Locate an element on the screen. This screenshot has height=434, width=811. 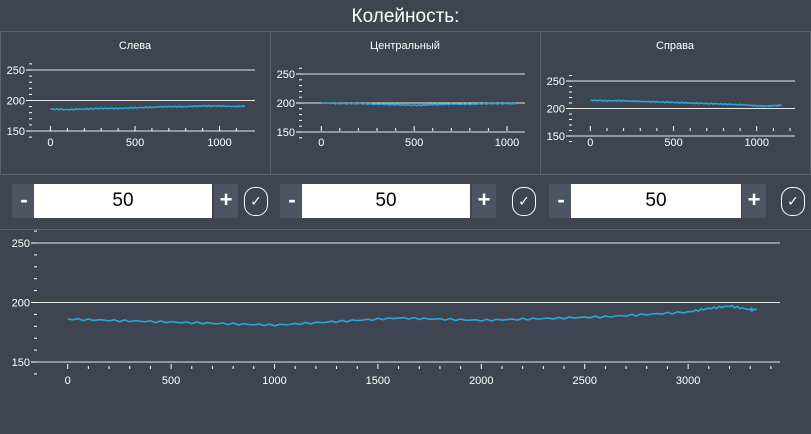
x-tick-label: 3000 is located at coordinates (688, 381).